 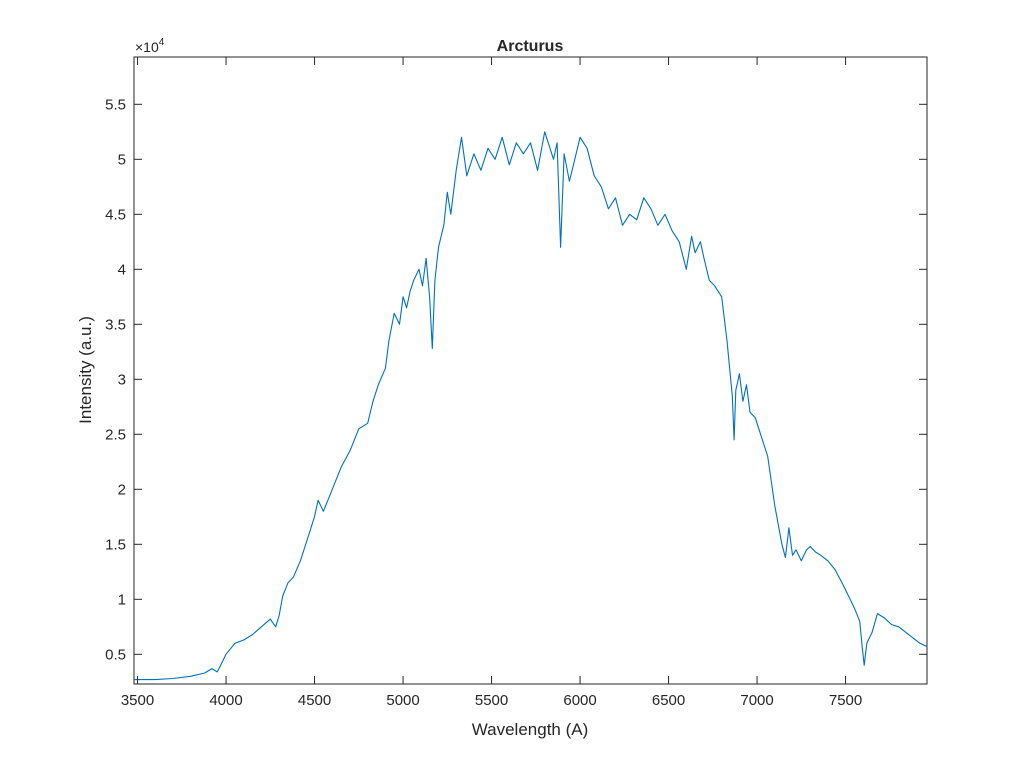 I want to click on x-tick-label: 6000, so click(x=579, y=700).